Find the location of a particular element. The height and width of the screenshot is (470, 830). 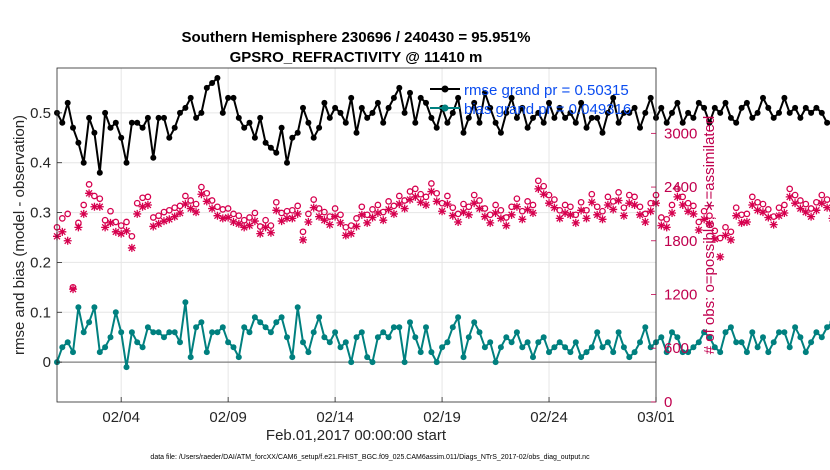

y-axis-left-label: rmse and bias (model - observation) is located at coordinates (19, 235).